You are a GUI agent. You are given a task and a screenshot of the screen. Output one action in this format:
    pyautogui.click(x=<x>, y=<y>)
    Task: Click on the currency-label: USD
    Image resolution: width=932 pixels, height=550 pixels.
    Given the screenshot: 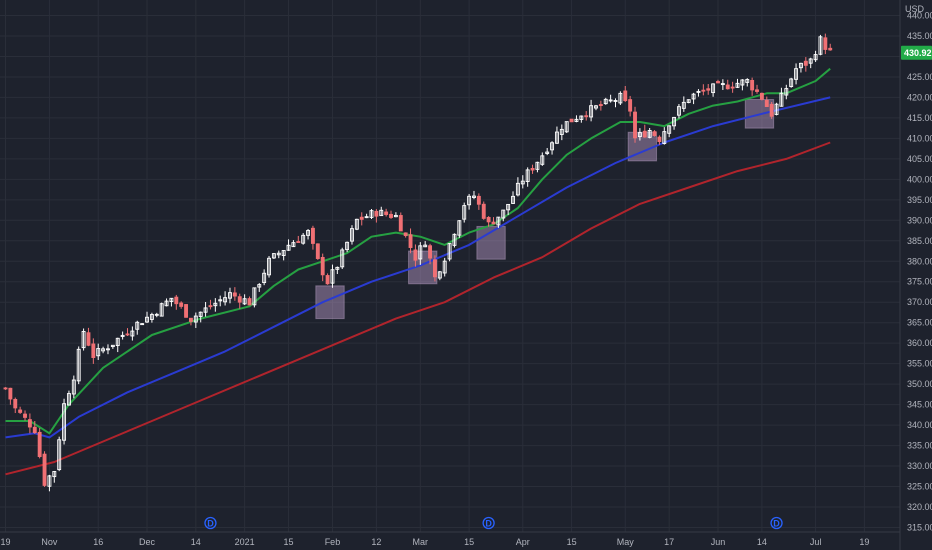 What is the action you would take?
    pyautogui.click(x=915, y=9)
    